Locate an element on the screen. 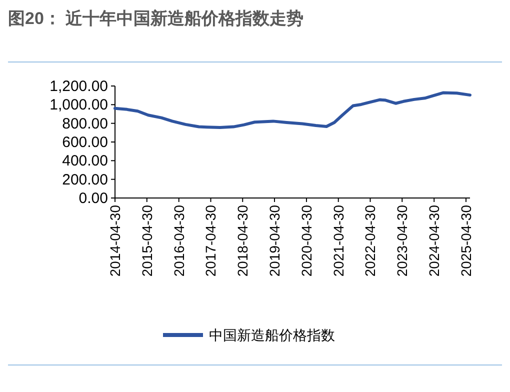  y-tick-label: 0.00 is located at coordinates (93, 198).